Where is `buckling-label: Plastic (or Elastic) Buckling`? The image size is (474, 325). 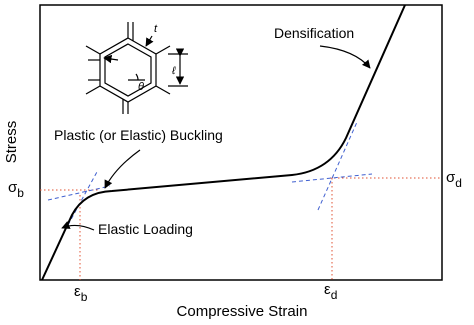 buckling-label: Plastic (or Elastic) Buckling is located at coordinates (138, 135).